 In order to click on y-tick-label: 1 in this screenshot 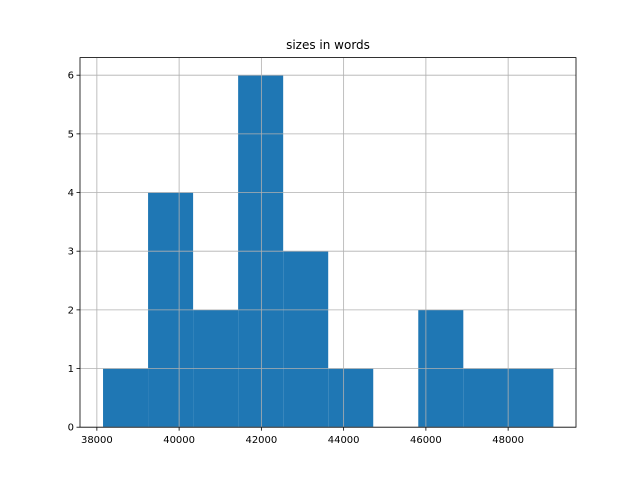, I will do `click(71, 369)`.